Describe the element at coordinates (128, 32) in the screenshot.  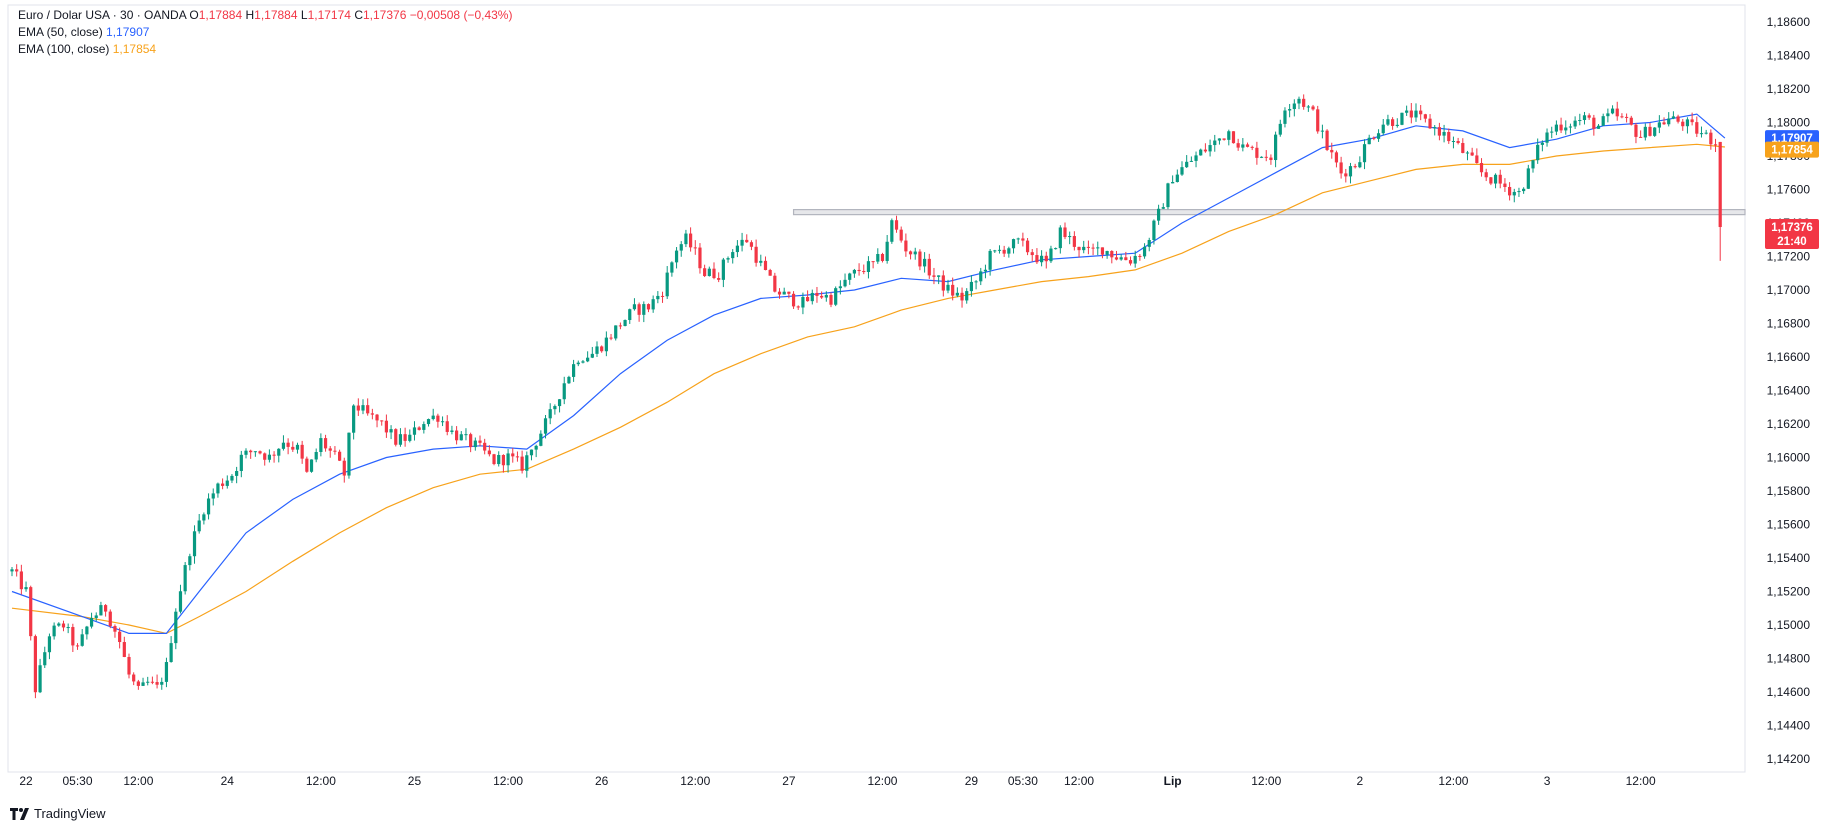
I see `ema50-value: 1,17907` at that location.